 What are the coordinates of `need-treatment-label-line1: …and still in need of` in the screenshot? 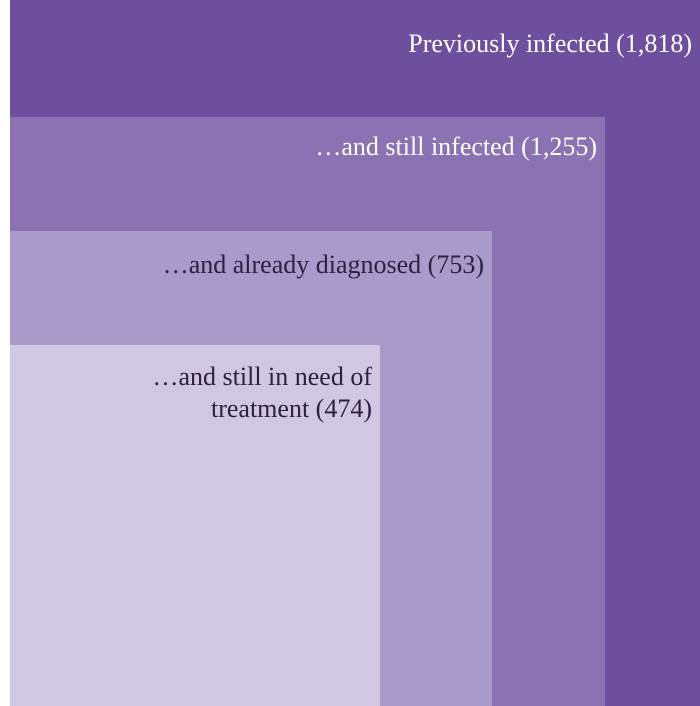 It's located at (262, 376).